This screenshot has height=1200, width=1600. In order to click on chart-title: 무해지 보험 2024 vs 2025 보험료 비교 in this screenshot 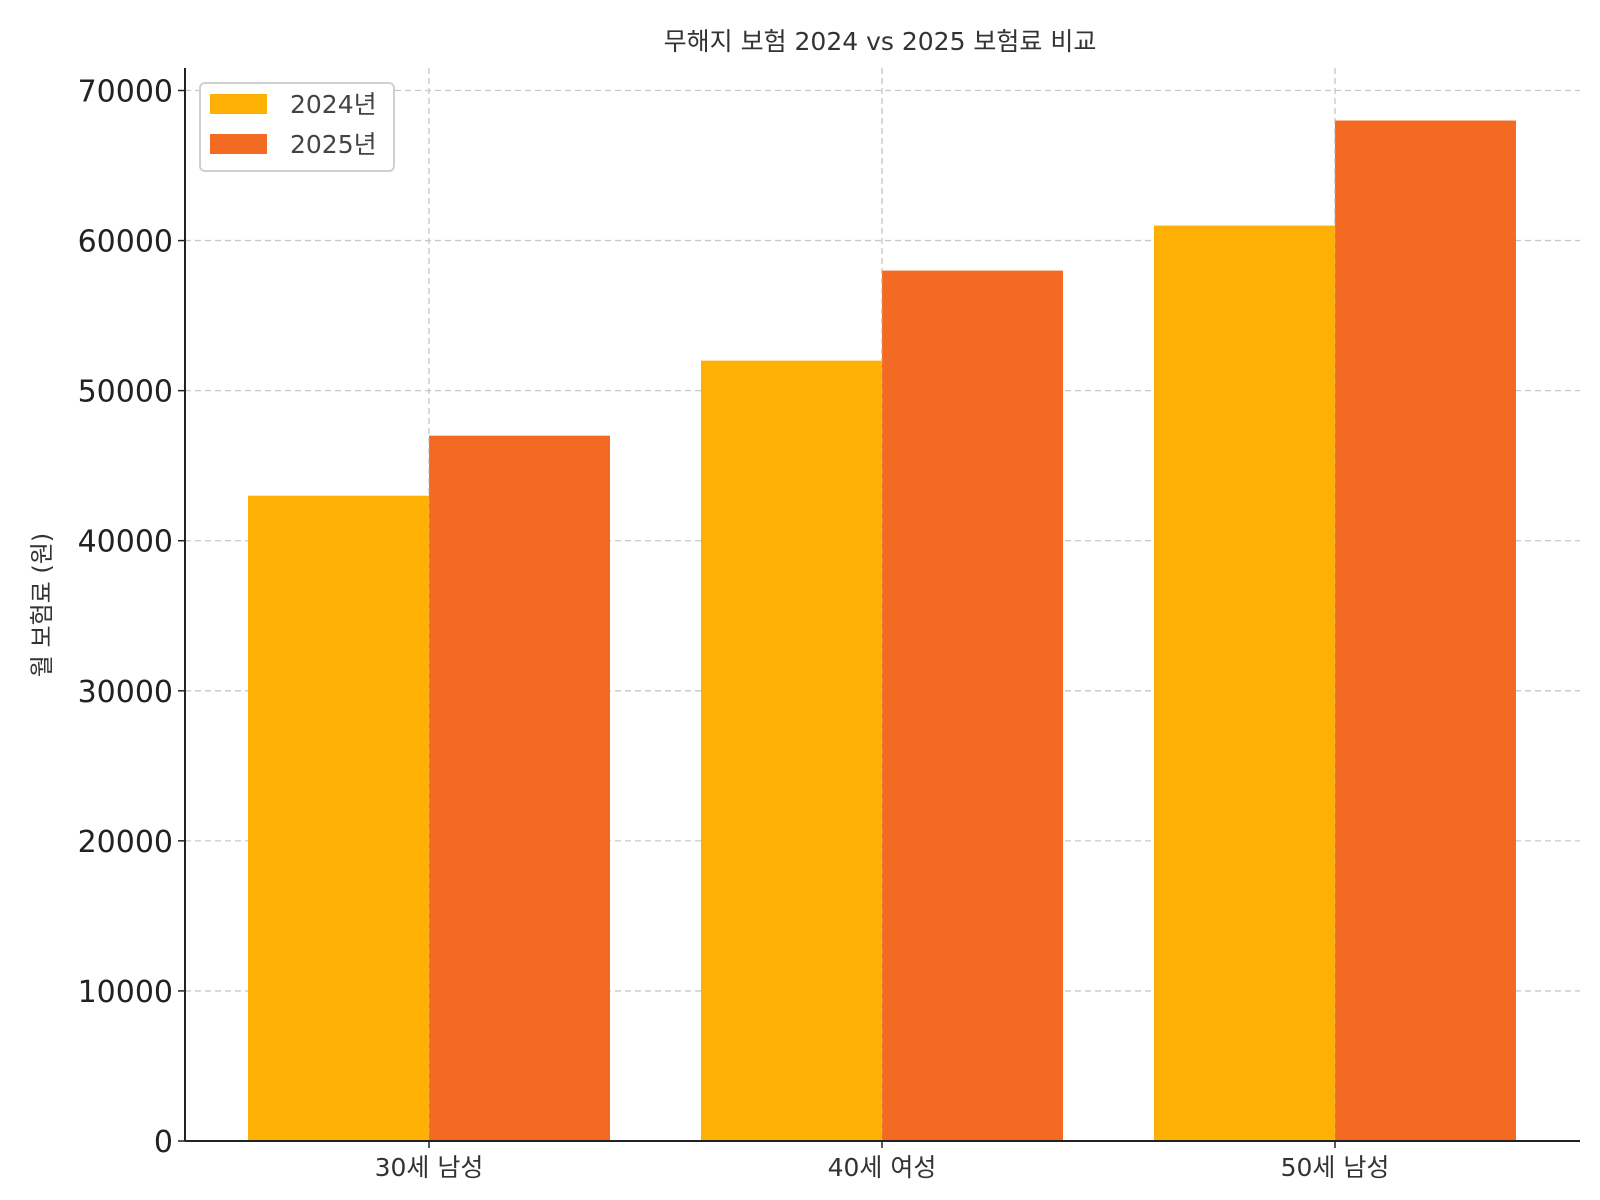, I will do `click(880, 41)`.